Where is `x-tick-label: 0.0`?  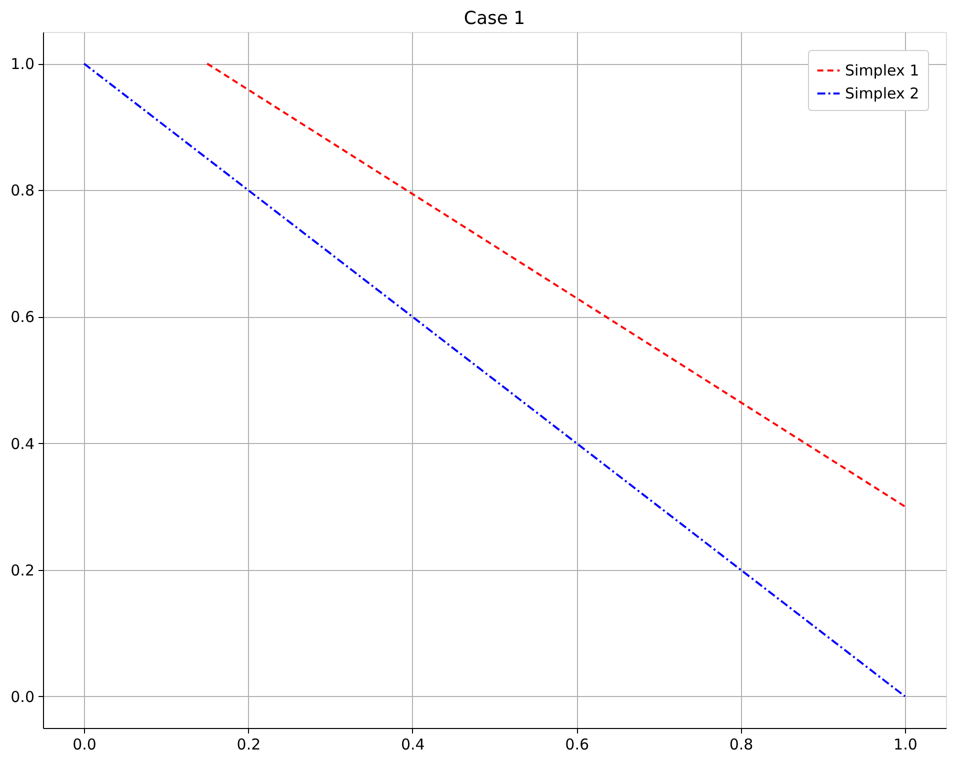 x-tick-label: 0.0 is located at coordinates (84, 745).